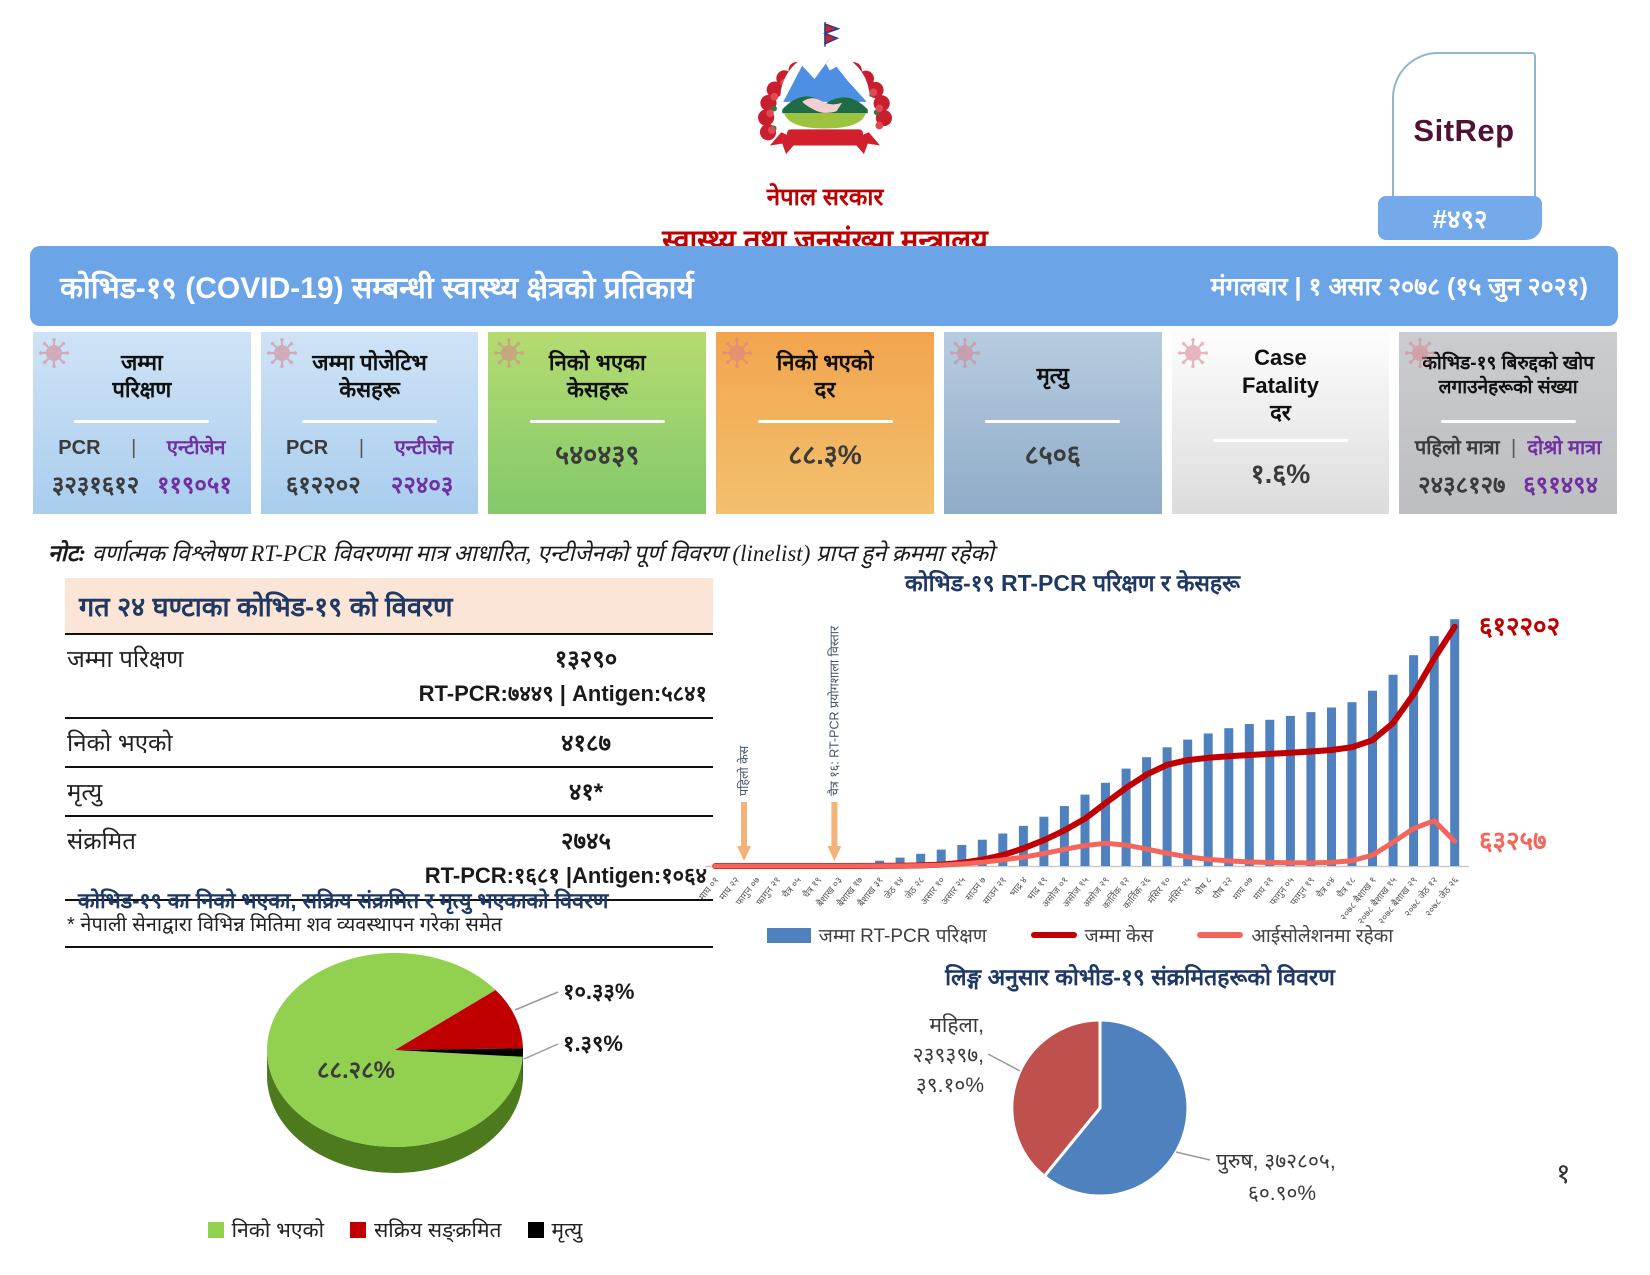 Image resolution: width=1650 pixels, height=1275 pixels. What do you see at coordinates (142, 376) in the screenshot?
I see `stat-card-title: जम्मा परिक्षण` at bounding box center [142, 376].